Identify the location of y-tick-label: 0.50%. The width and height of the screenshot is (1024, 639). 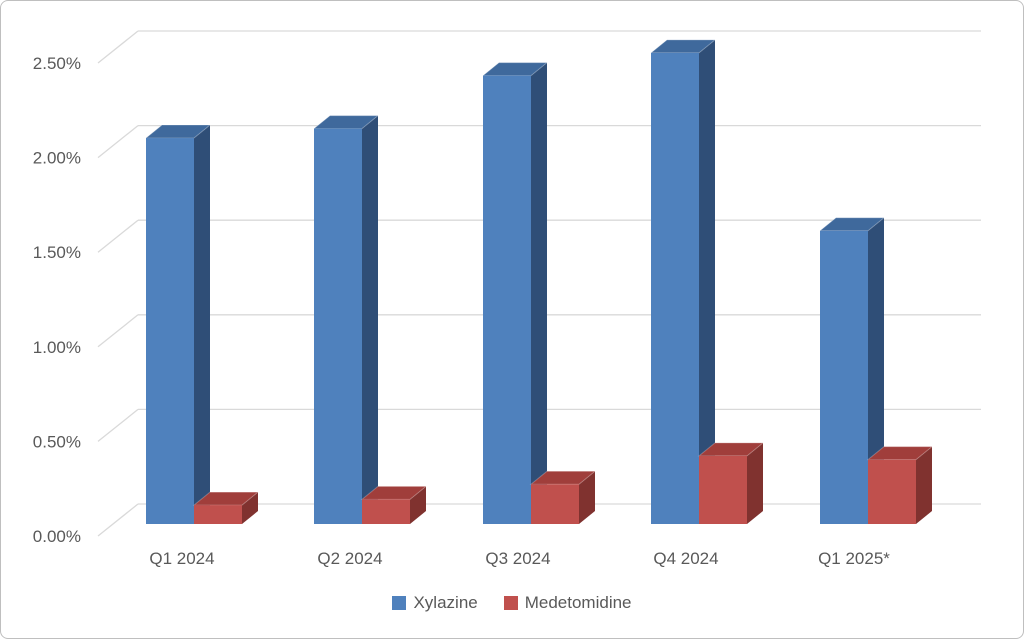
(57, 441).